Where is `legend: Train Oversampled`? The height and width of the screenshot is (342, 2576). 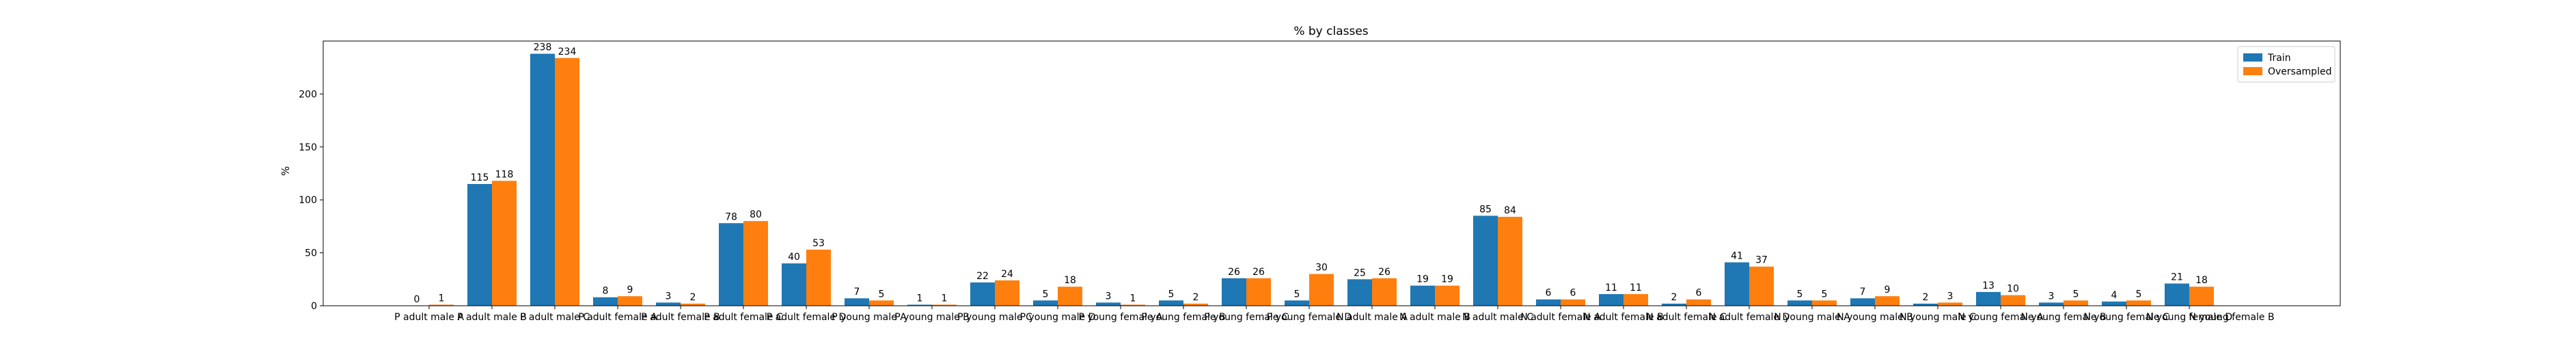 legend: Train Oversampled is located at coordinates (2286, 65).